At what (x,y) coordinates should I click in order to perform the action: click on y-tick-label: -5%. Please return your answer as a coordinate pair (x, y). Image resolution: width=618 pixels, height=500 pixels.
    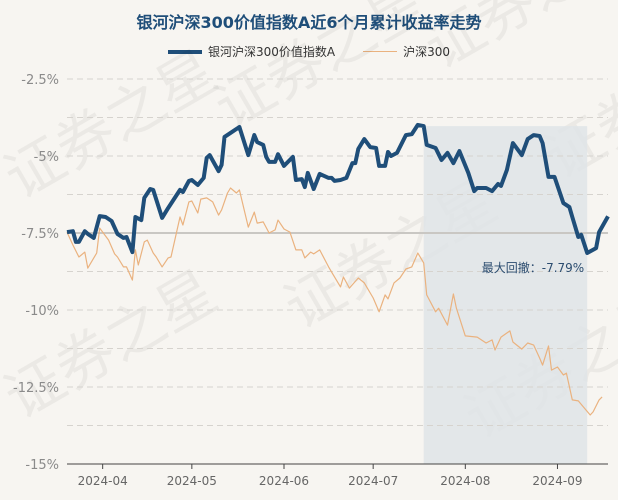
    Looking at the image, I should click on (46, 157).